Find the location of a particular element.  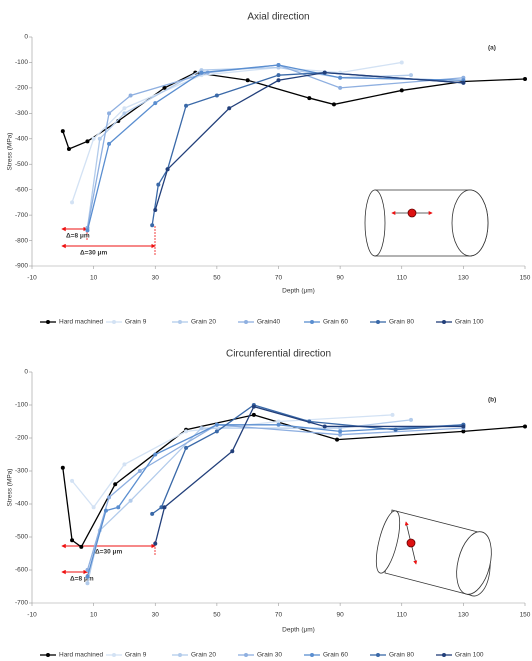

y-tick-label: -400 is located at coordinates (21, 138).